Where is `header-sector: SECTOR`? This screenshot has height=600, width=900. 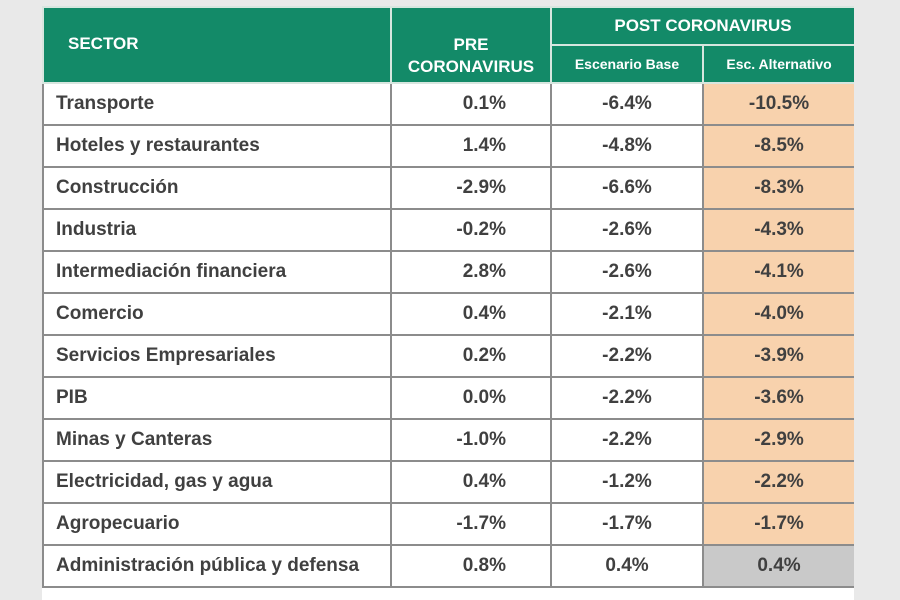 header-sector: SECTOR is located at coordinates (217, 45).